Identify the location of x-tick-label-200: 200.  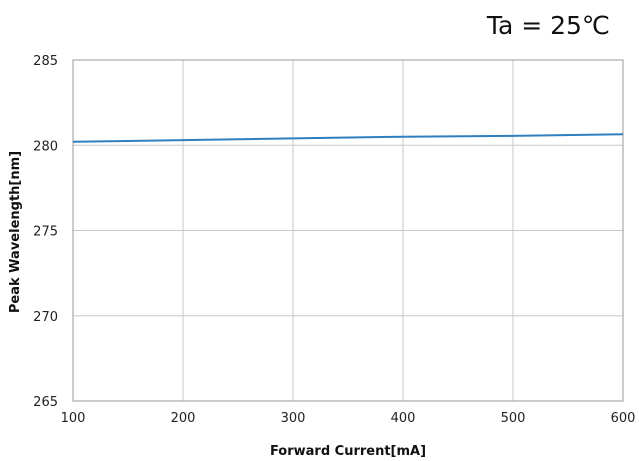
(183, 418).